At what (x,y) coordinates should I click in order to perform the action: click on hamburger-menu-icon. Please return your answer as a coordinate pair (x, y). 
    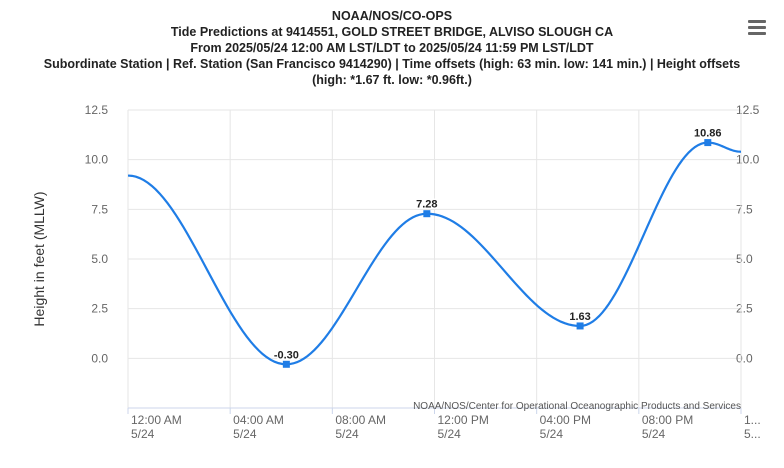
    Looking at the image, I should click on (757, 28).